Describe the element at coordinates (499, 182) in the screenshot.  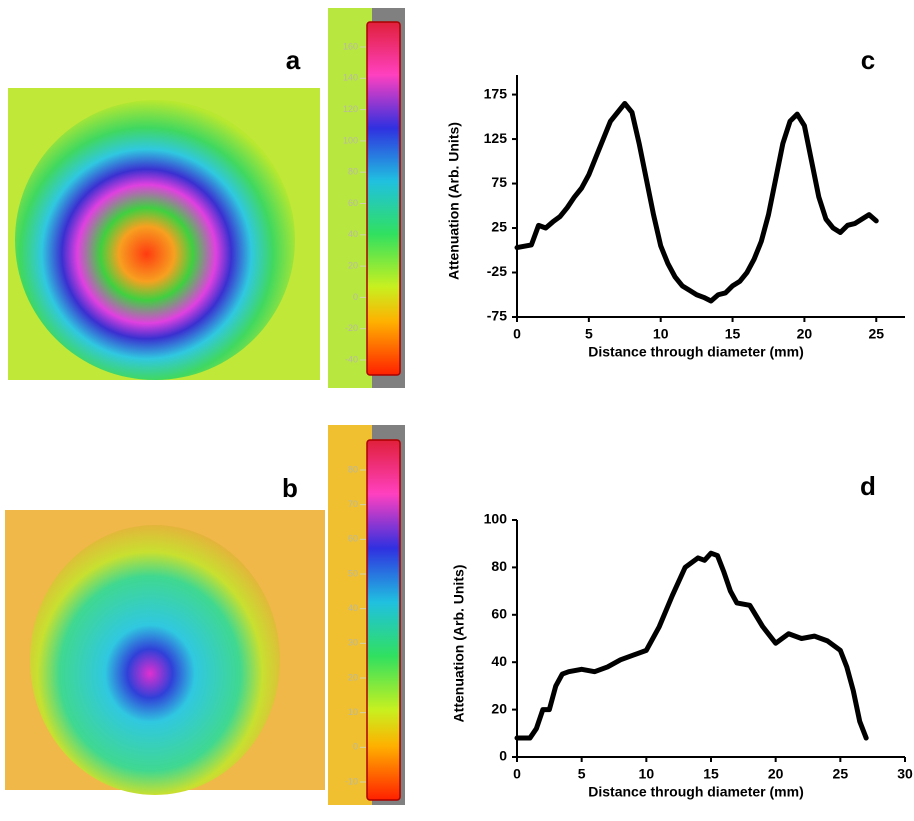
I see `y-tick-label: 75` at that location.